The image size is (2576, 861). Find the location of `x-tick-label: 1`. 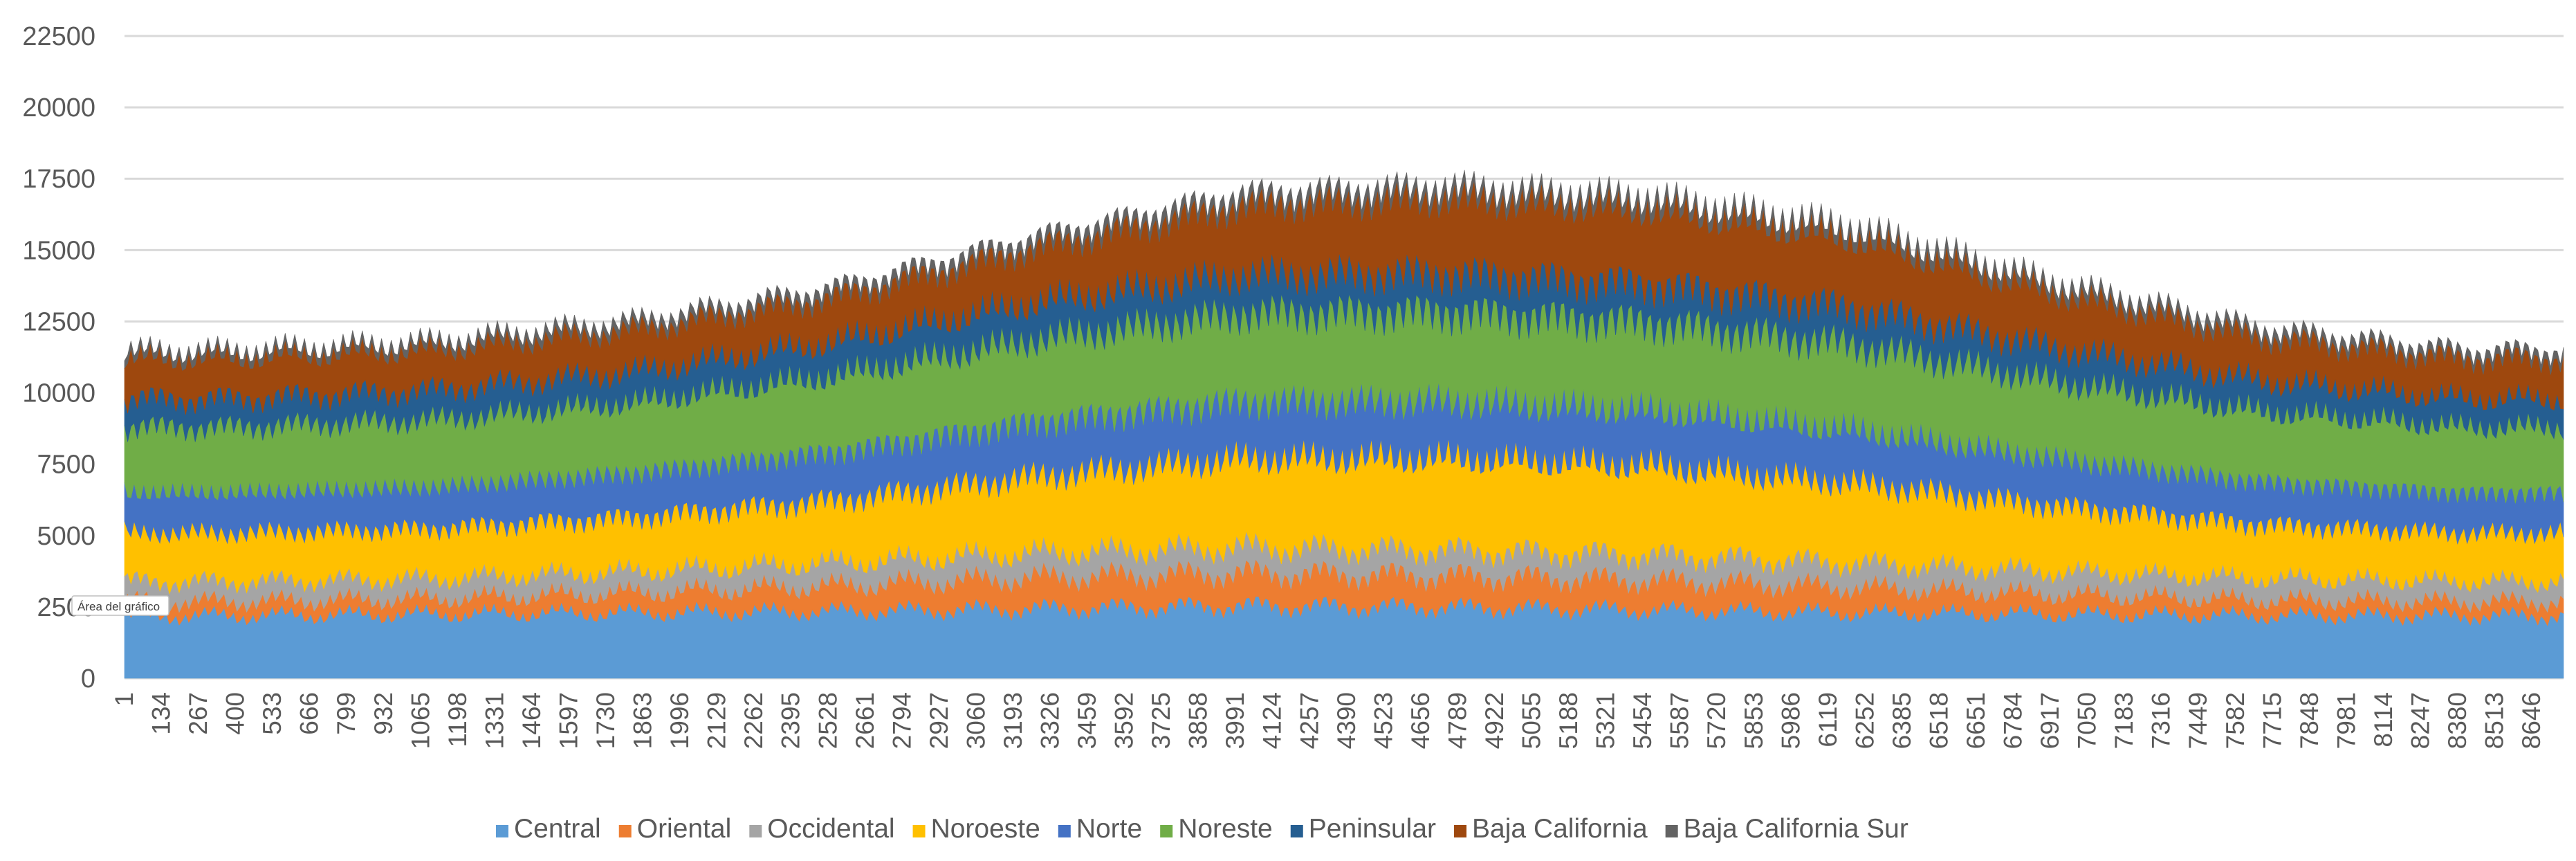

x-tick-label: 1 is located at coordinates (124, 699).